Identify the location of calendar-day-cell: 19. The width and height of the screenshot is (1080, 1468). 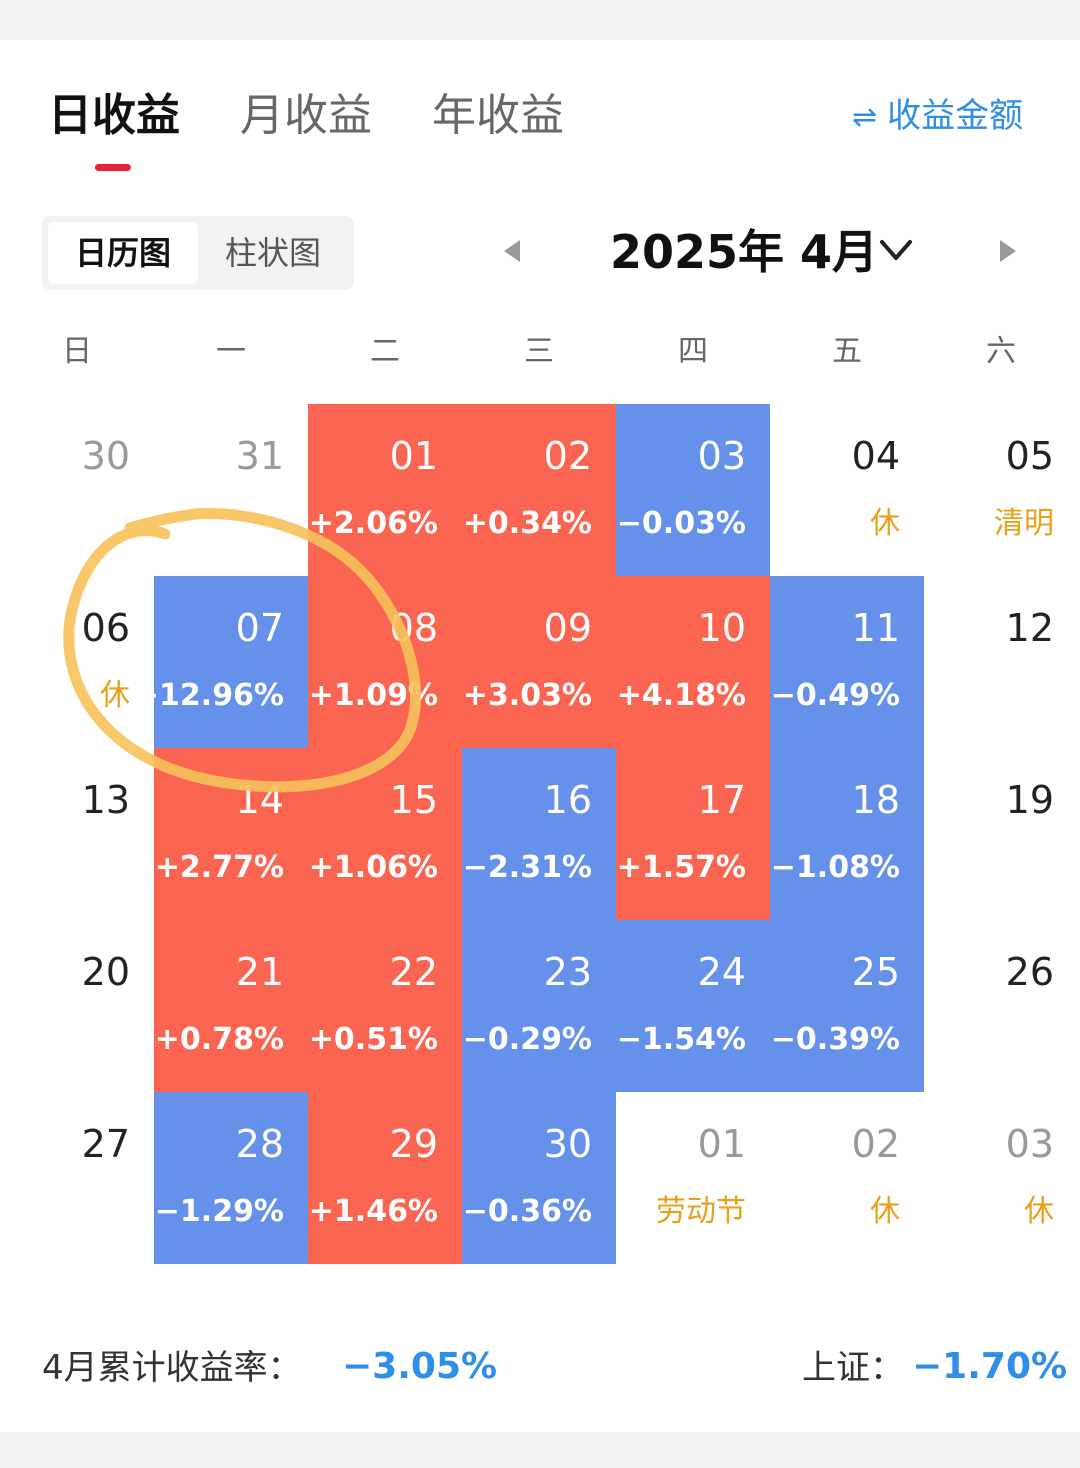
(1001, 834).